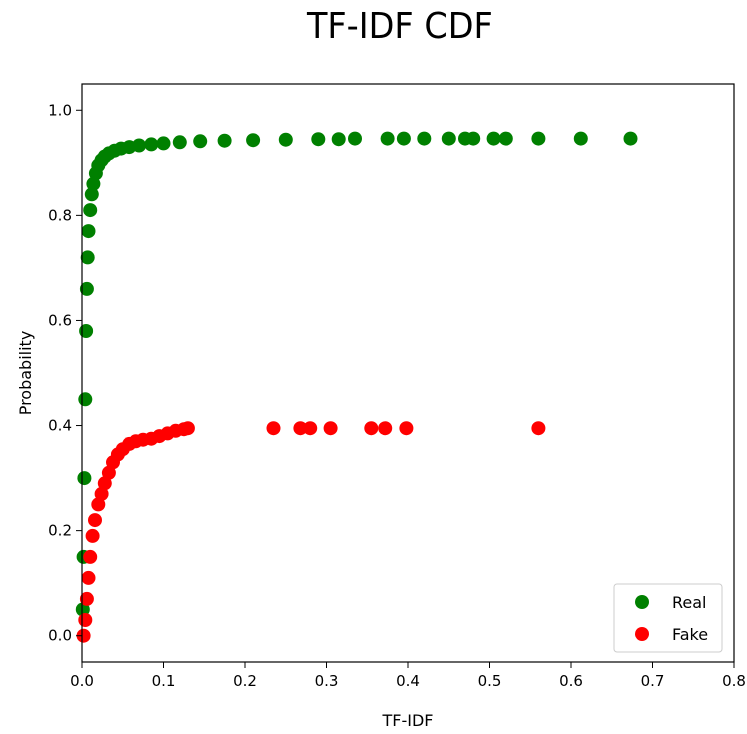 Image resolution: width=747 pixels, height=734 pixels. What do you see at coordinates (60, 320) in the screenshot?
I see `y-tick-label-3: 0.6` at bounding box center [60, 320].